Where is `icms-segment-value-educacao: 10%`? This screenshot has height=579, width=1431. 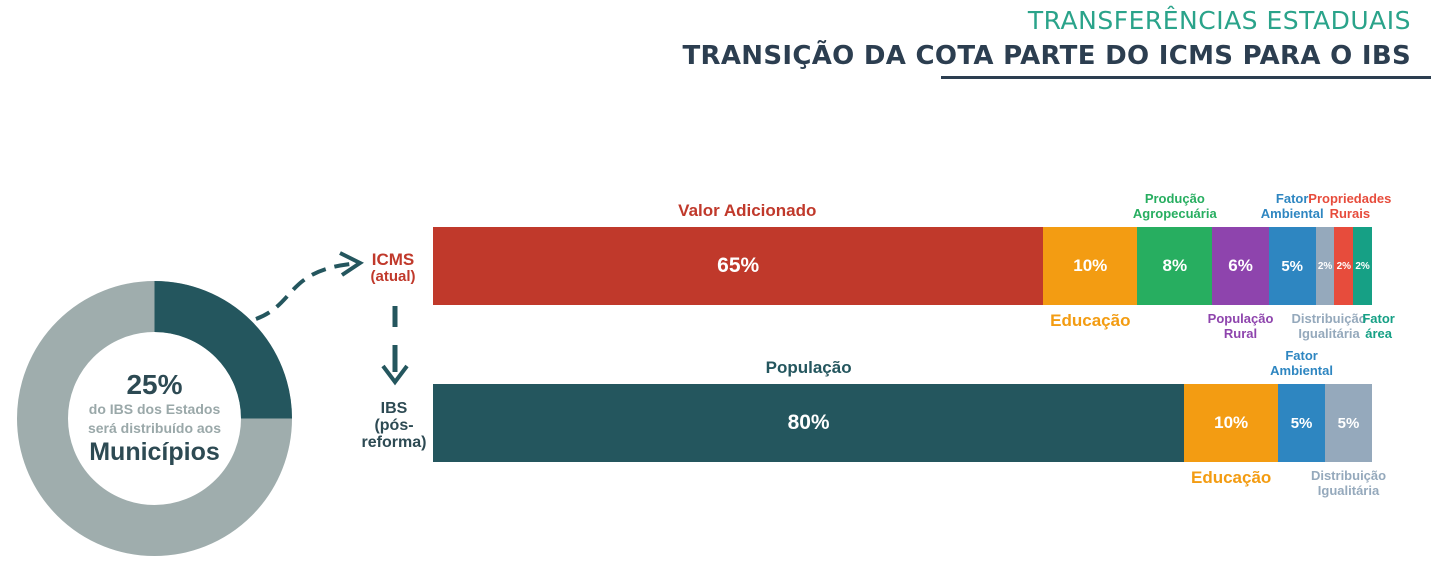
icms-segment-value-educacao: 10% is located at coordinates (1090, 265).